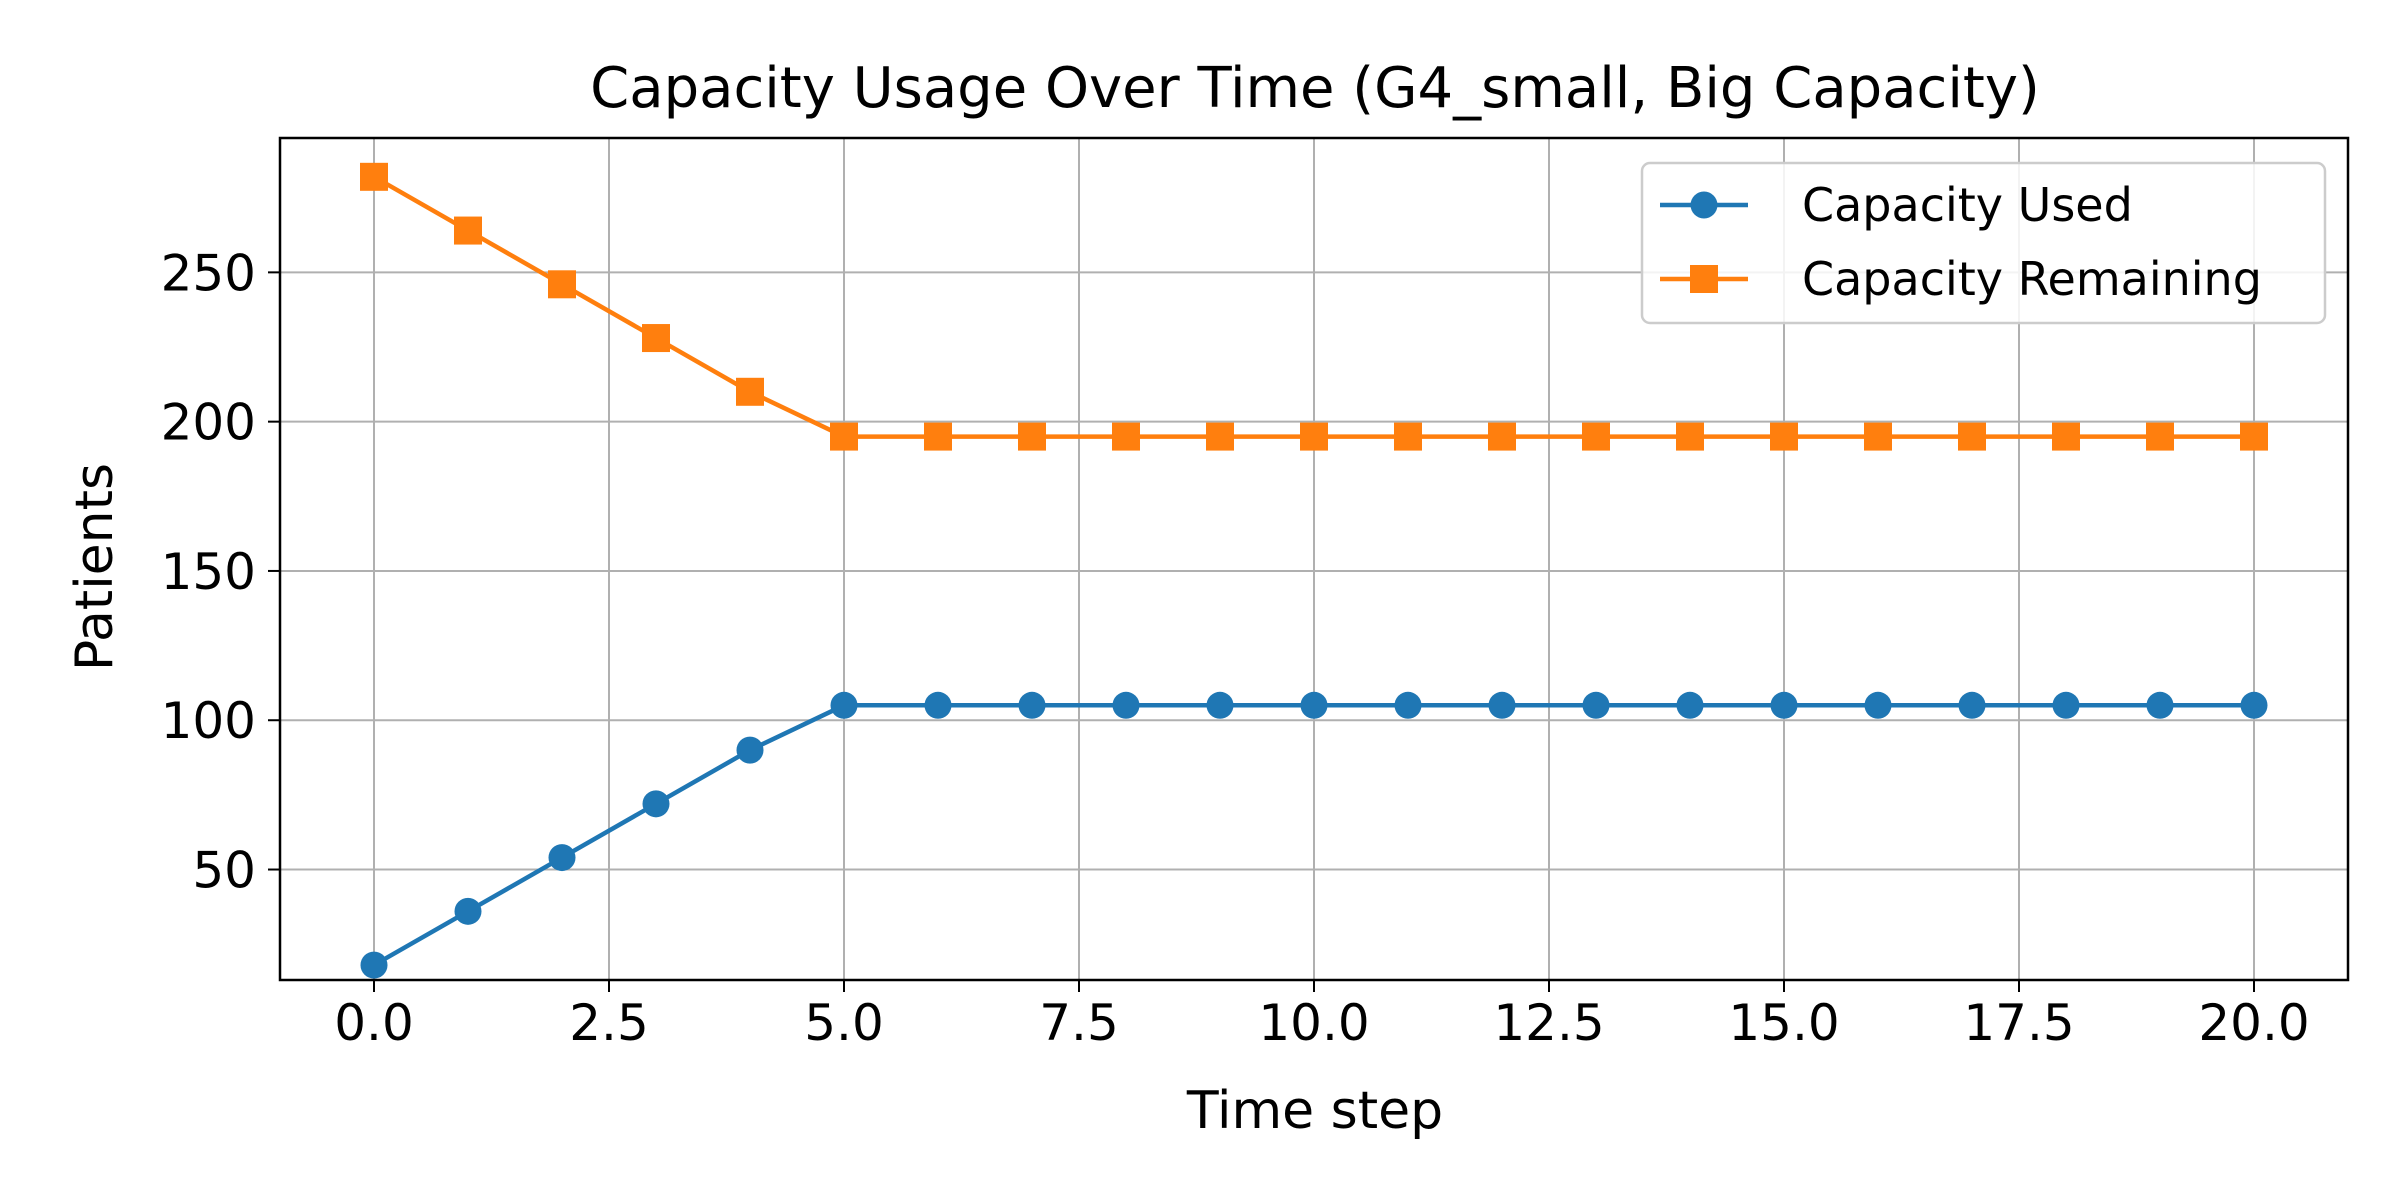 Image resolution: width=2400 pixels, height=1200 pixels. Describe the element at coordinates (208, 721) in the screenshot. I see `y-tick-label: 100` at that location.